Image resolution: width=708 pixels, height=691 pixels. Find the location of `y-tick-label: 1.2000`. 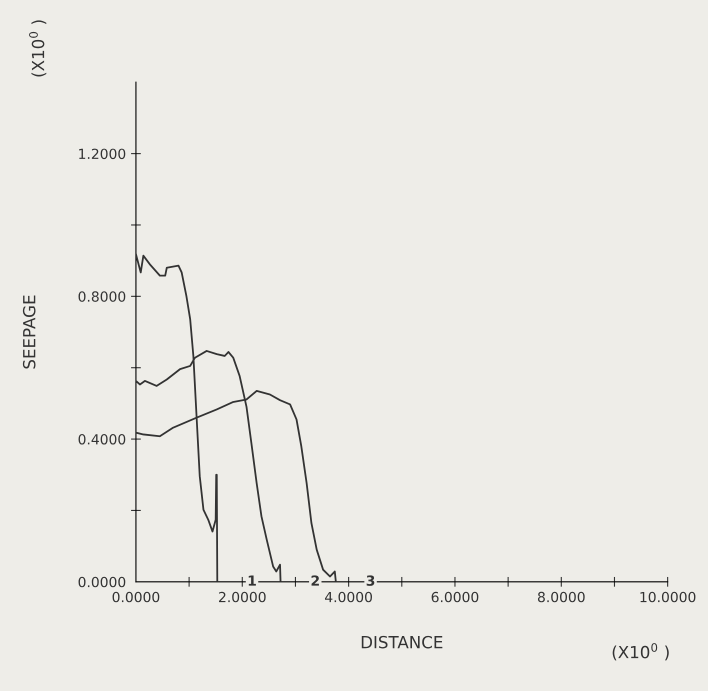

y-tick-label: 1.2000 is located at coordinates (102, 154).